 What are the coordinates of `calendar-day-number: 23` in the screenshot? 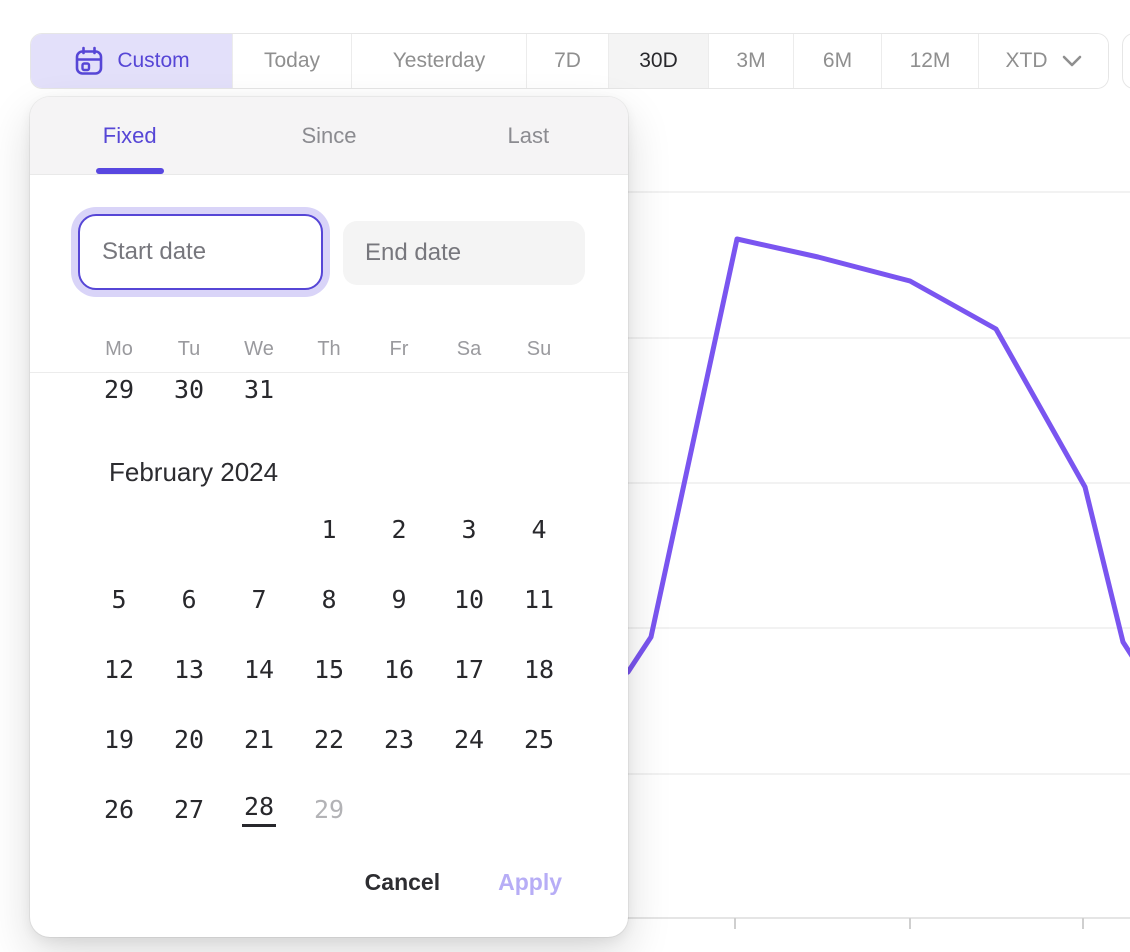 It's located at (399, 739).